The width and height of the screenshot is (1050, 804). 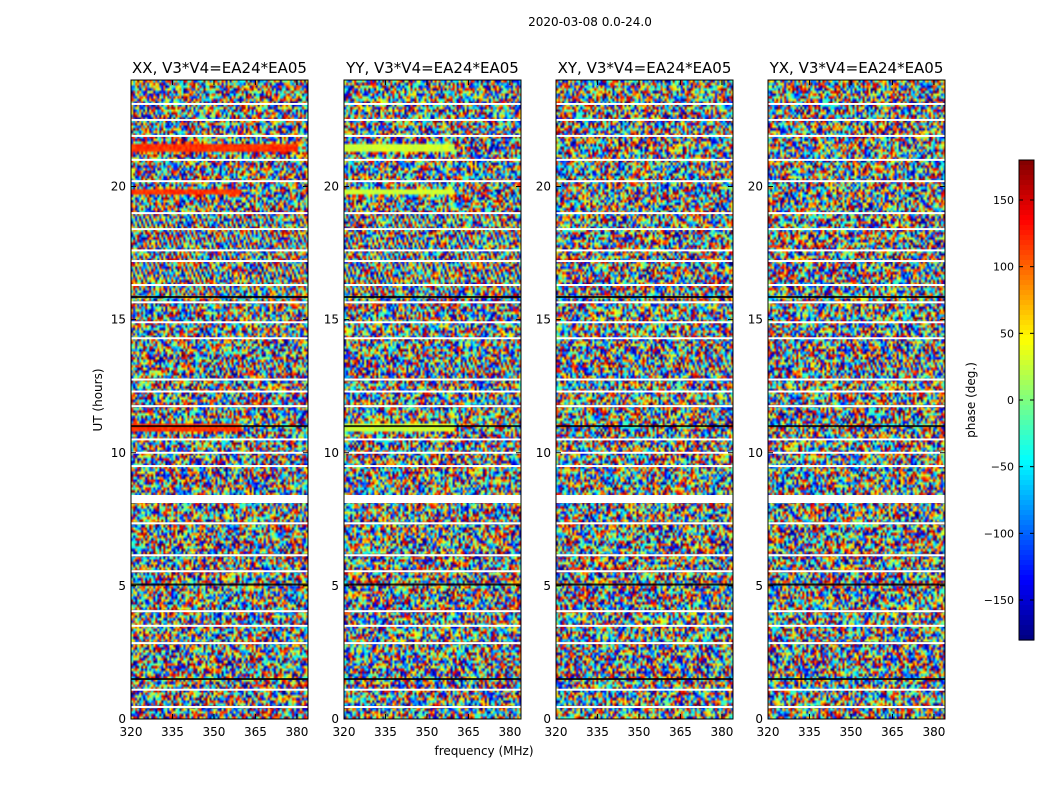 What do you see at coordinates (1010, 400) in the screenshot?
I see `colorbar-tick-label: 0` at bounding box center [1010, 400].